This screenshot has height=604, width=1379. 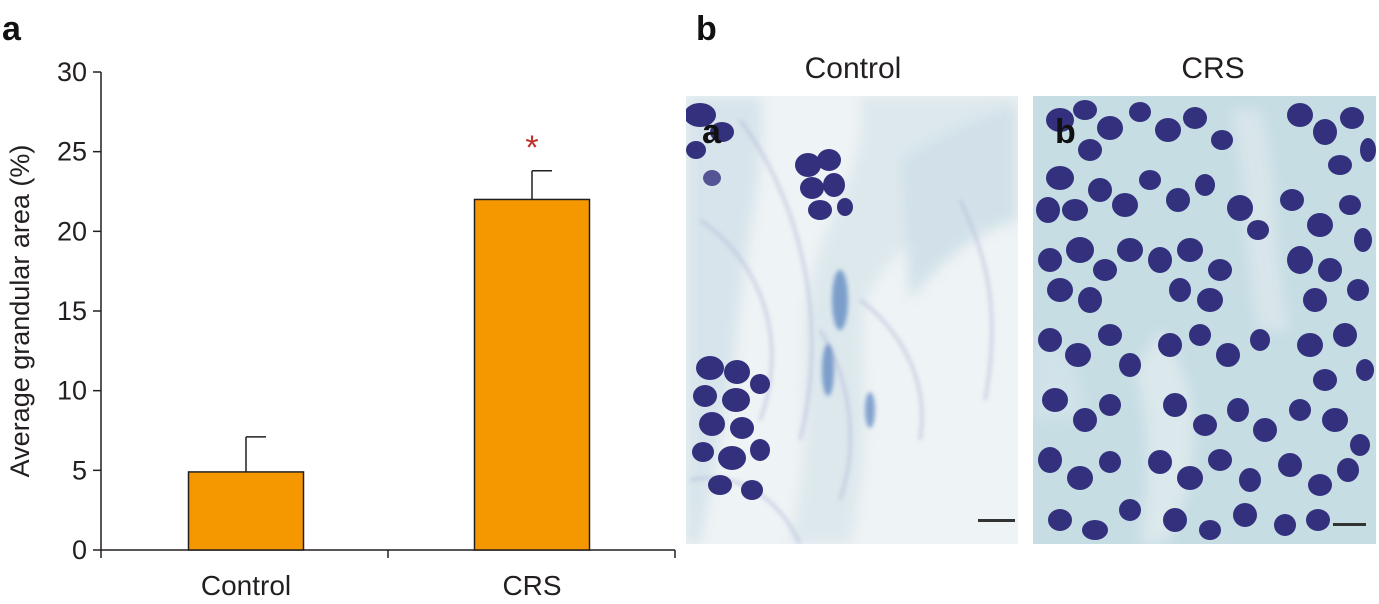 What do you see at coordinates (853, 68) in the screenshot?
I see `micrograph-header-control: Control` at bounding box center [853, 68].